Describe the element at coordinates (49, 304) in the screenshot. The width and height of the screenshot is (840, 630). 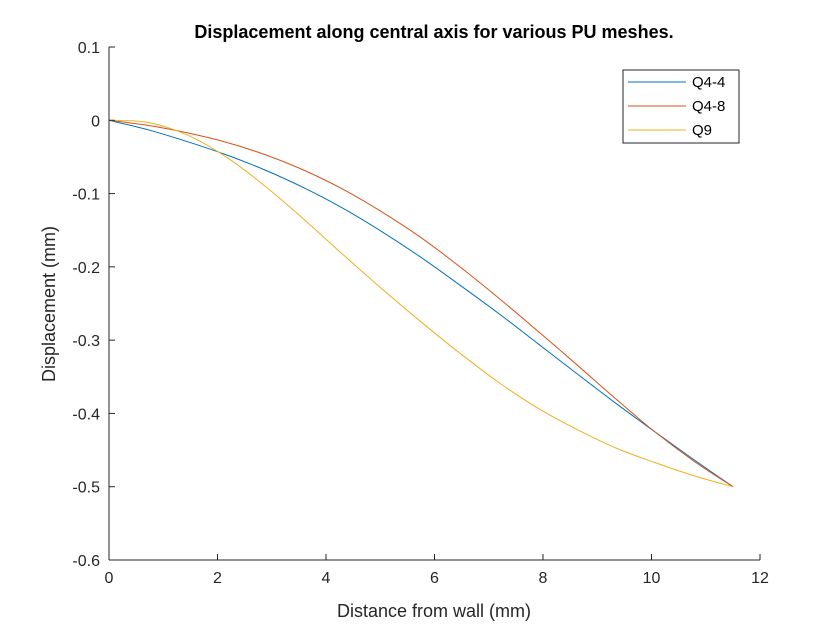
I see `y-axis-label: Displacement (mm)` at that location.